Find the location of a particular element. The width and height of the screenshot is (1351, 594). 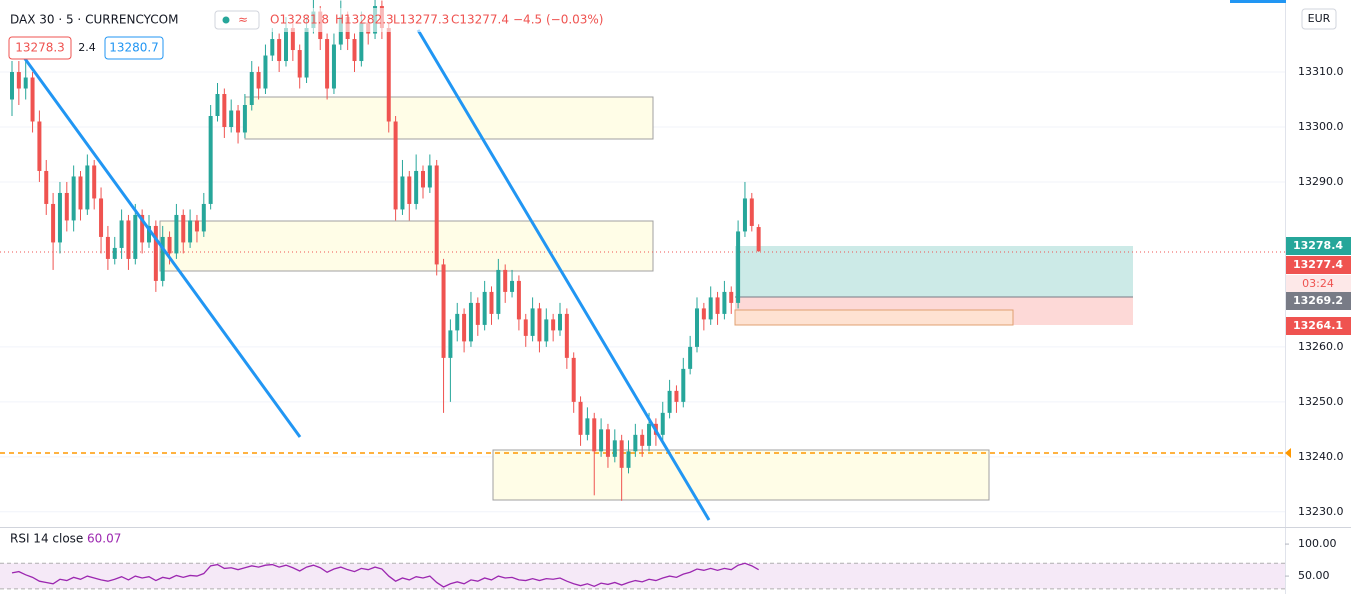

top-bar is located at coordinates (1258, 1).